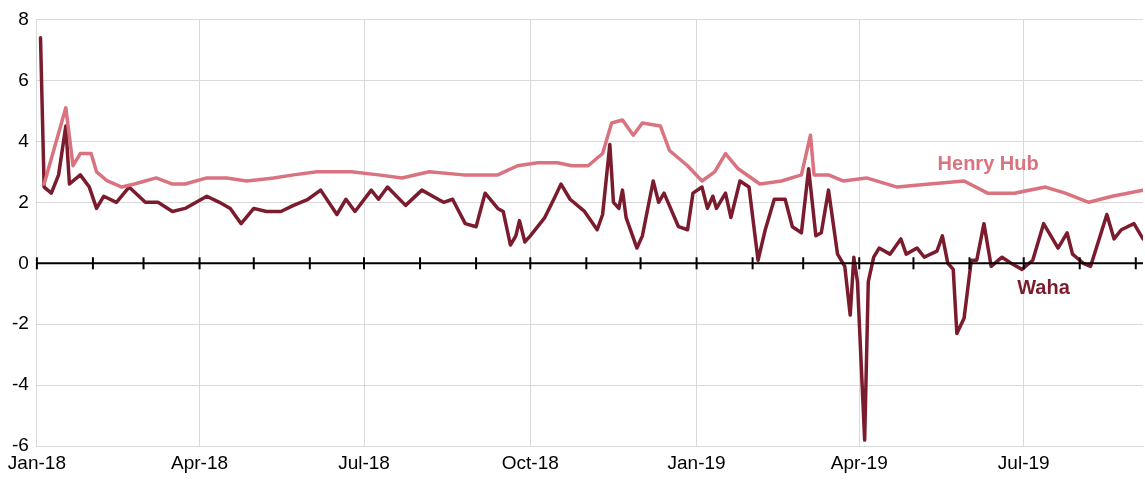 The width and height of the screenshot is (1145, 485). Describe the element at coordinates (23, 18) in the screenshot. I see `y-tick-label: 8` at that location.